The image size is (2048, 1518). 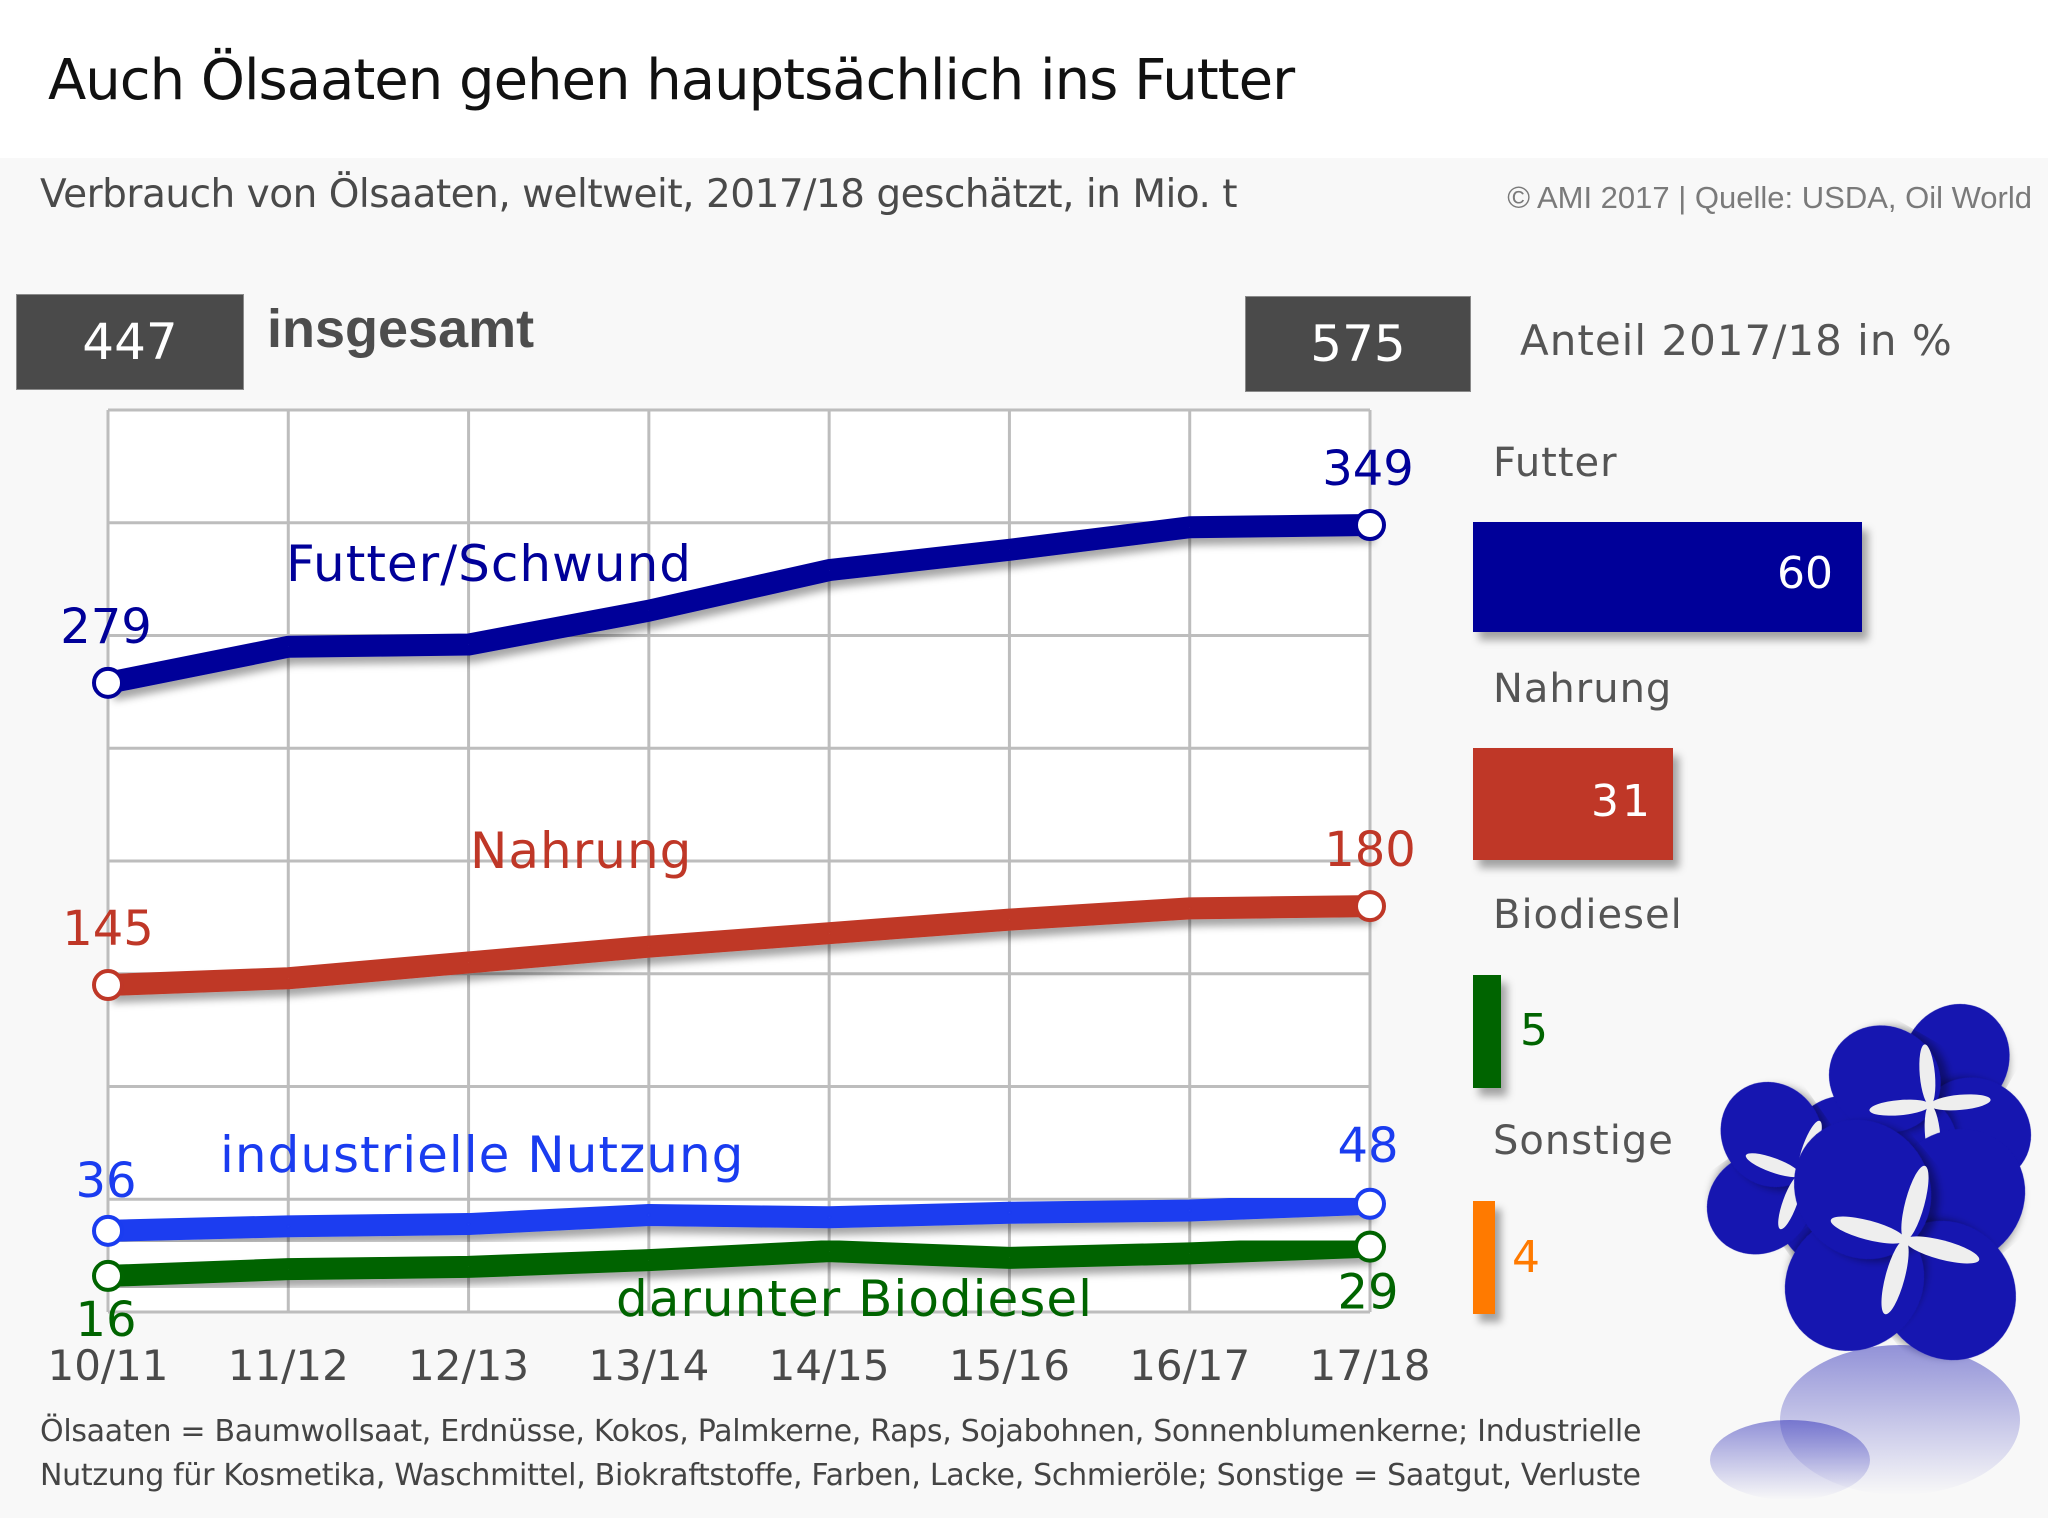 I want to click on end-value-label-futter: 349, so click(x=1368, y=469).